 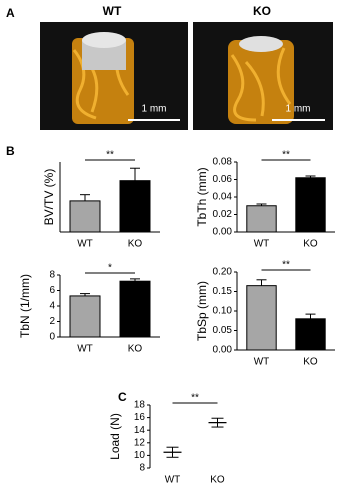 What do you see at coordinates (223, 179) in the screenshot?
I see `y-tick-label: 0.06` at bounding box center [223, 179].